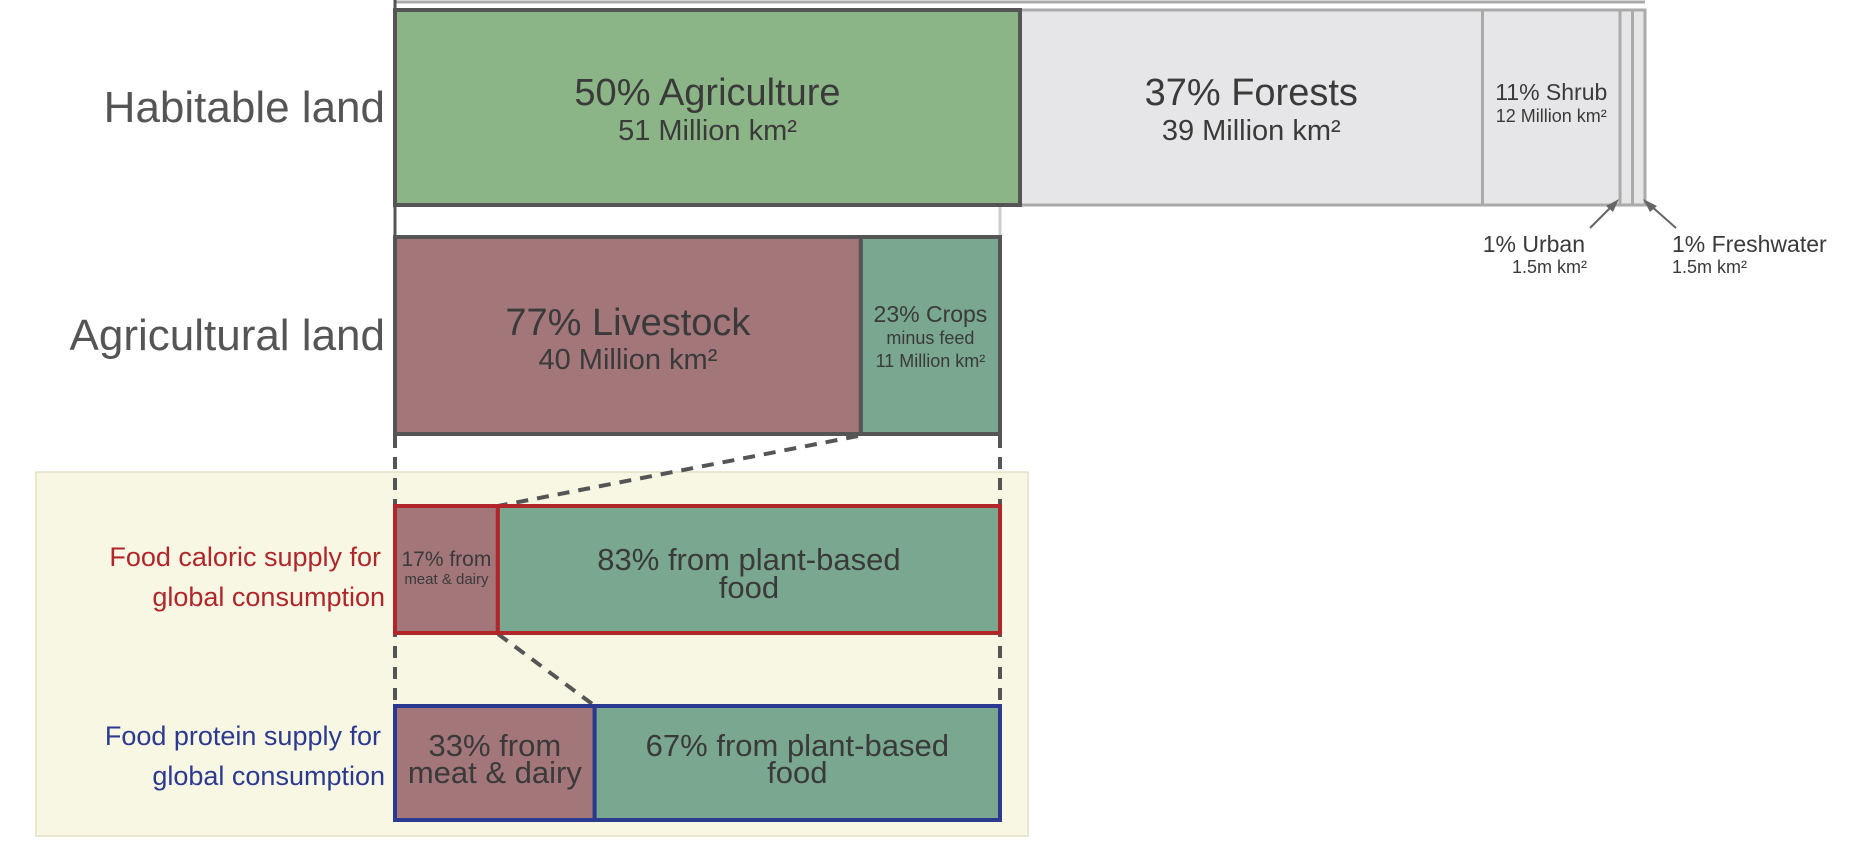 This screenshot has height=856, width=1852. Describe the element at coordinates (1551, 92) in the screenshot. I see `habitable-segment-label: 11% Shrub` at that location.